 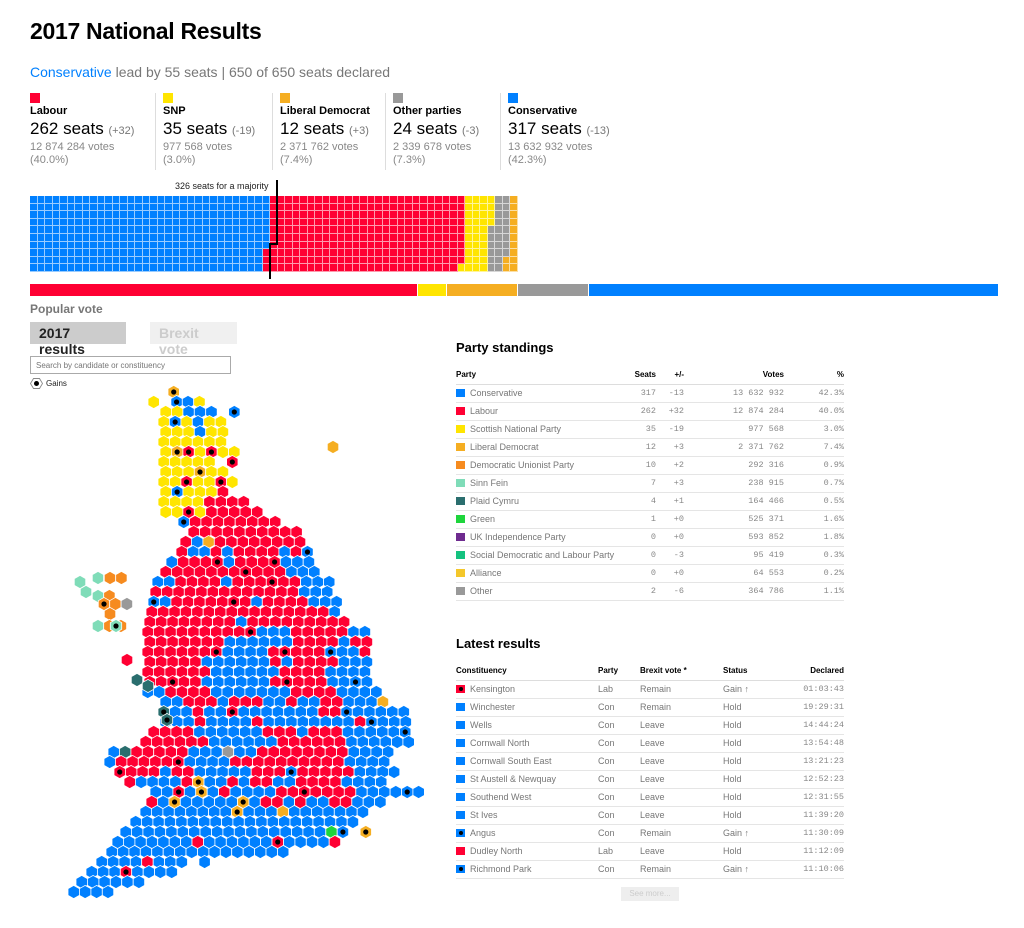 I want to click on table-row: St Ives Con Leave Hold 11:39:20, so click(x=650, y=815).